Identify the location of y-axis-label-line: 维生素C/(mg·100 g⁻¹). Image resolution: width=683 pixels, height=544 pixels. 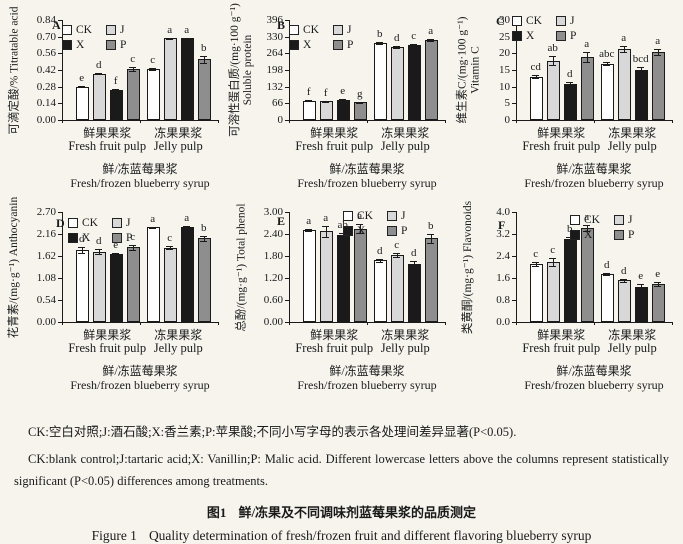
(462, 70).